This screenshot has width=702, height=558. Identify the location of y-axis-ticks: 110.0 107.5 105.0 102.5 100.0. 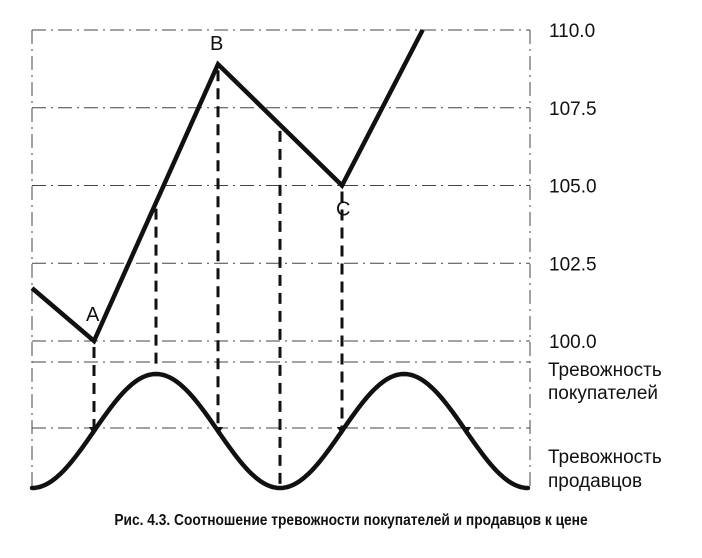
(573, 187).